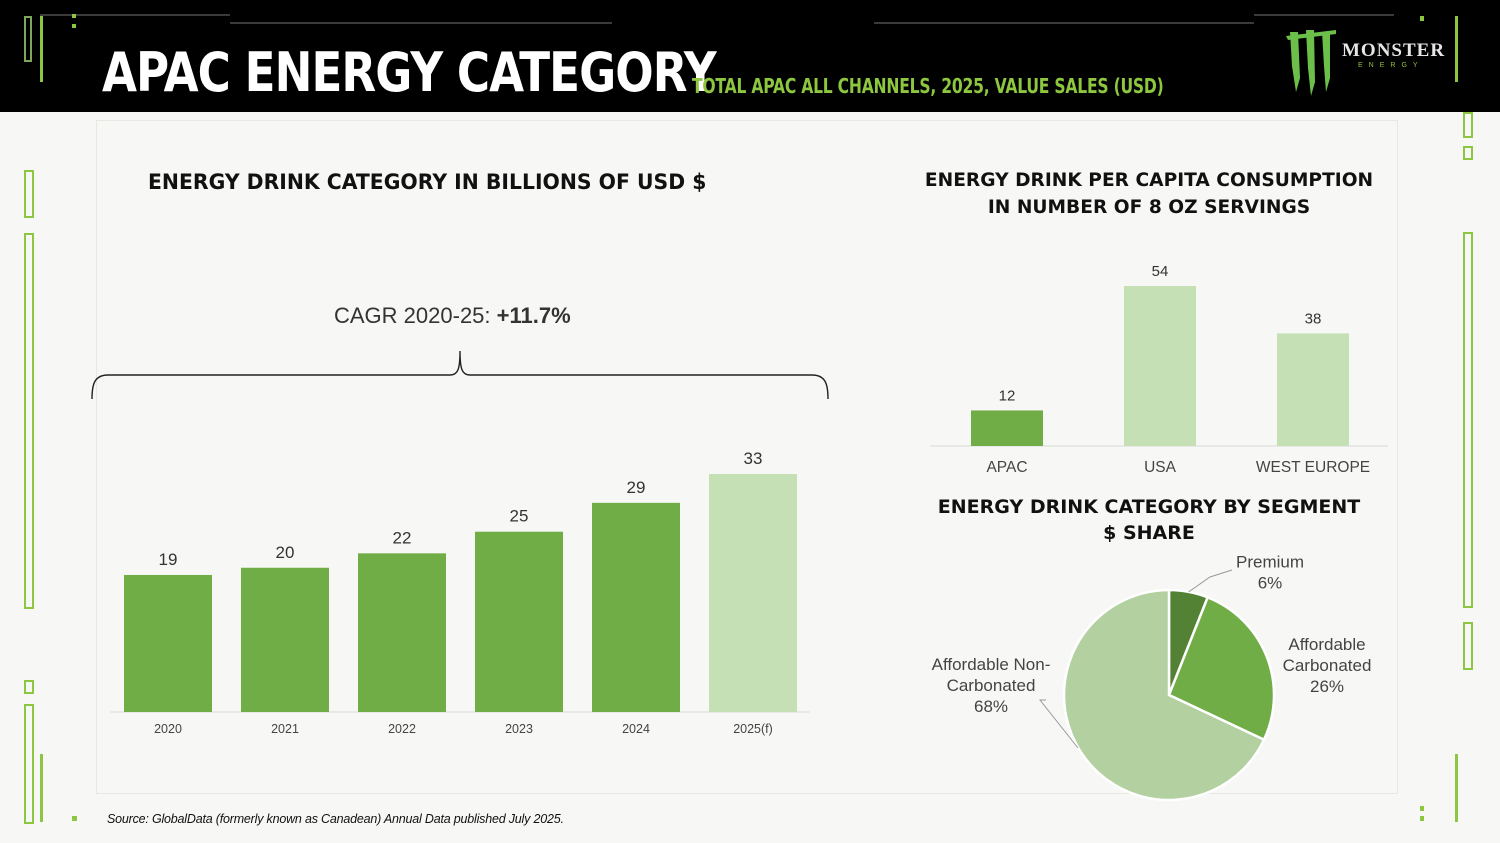  I want to click on bar-value-label: 22, so click(402, 537).